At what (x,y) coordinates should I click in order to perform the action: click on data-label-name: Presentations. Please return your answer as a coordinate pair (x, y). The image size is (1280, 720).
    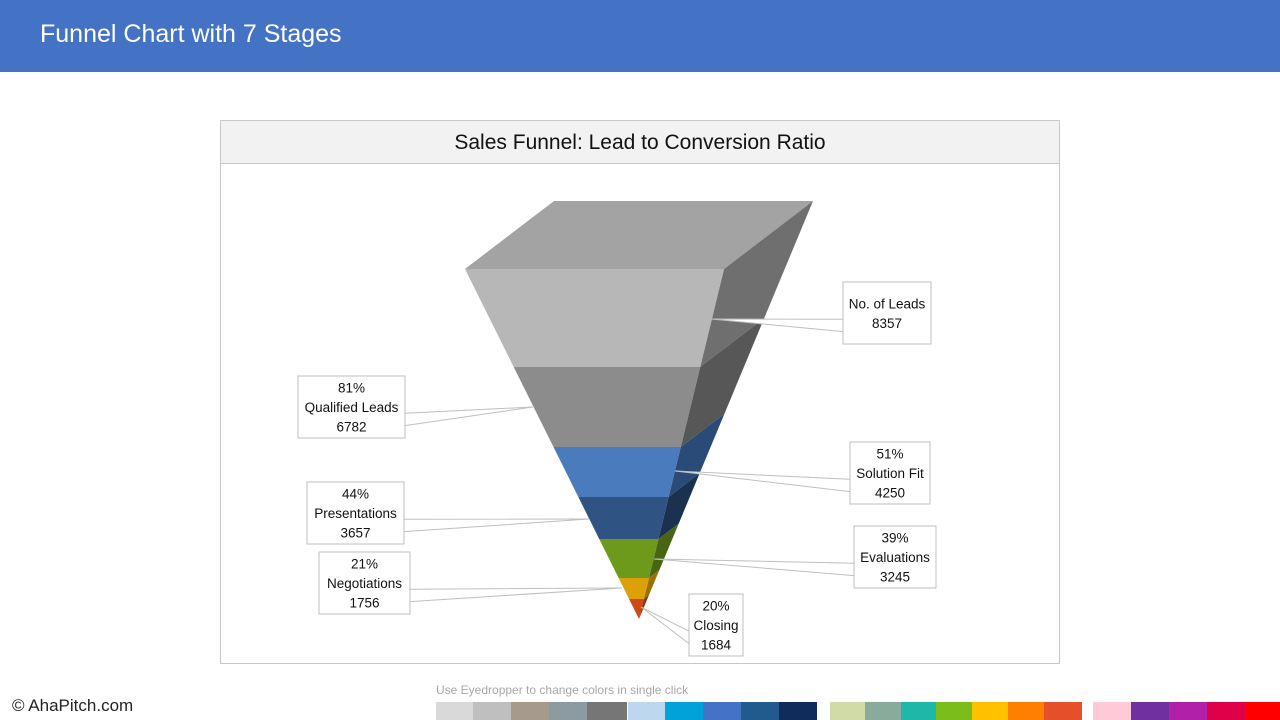
    Looking at the image, I should click on (355, 513).